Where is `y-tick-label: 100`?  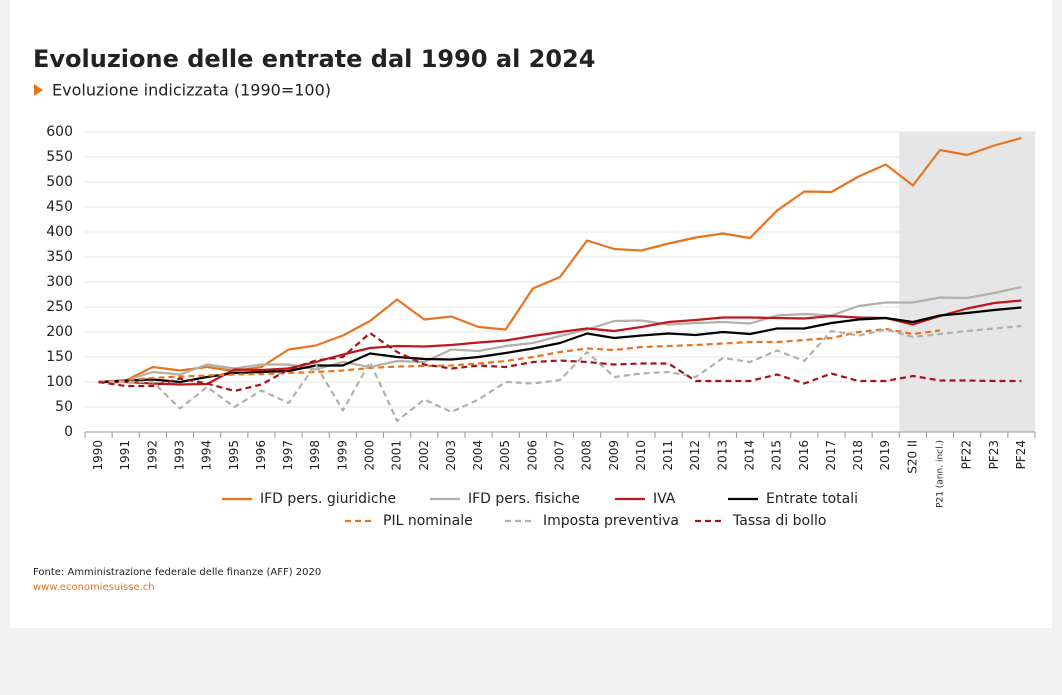 y-tick-label: 100 is located at coordinates (59, 382).